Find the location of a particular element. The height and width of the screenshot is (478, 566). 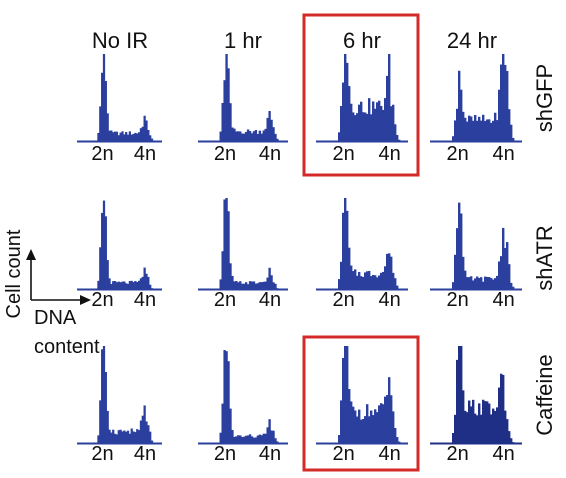

column-label-1hr: 1 hr is located at coordinates (243, 40).